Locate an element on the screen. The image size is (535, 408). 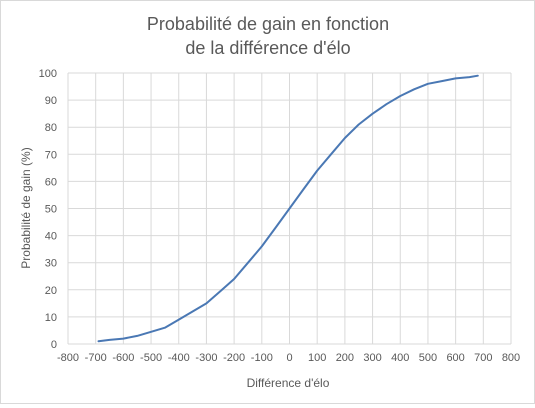
y-tick-label: 70 is located at coordinates (51, 155).